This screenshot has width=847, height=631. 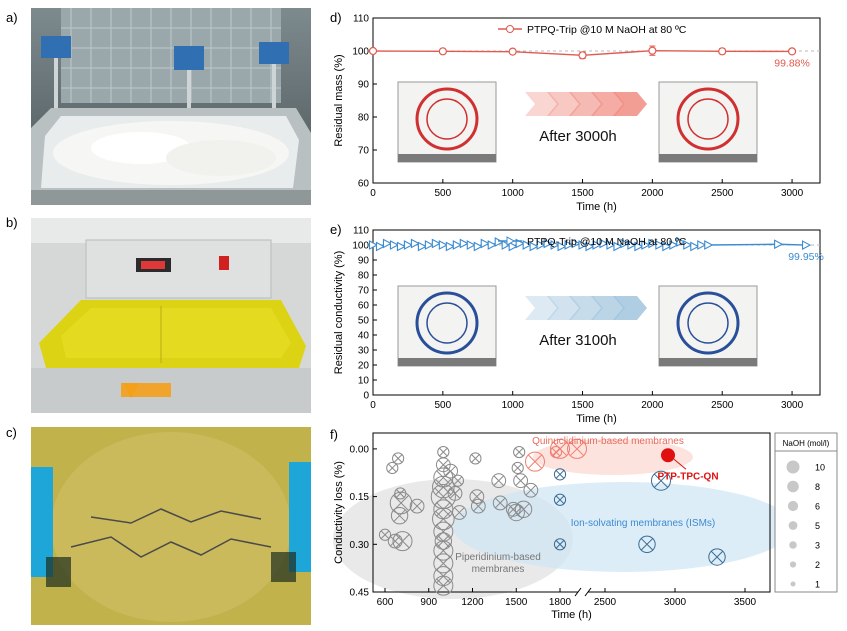 What do you see at coordinates (373, 405) in the screenshot?
I see `x-tick-label: 0` at bounding box center [373, 405].